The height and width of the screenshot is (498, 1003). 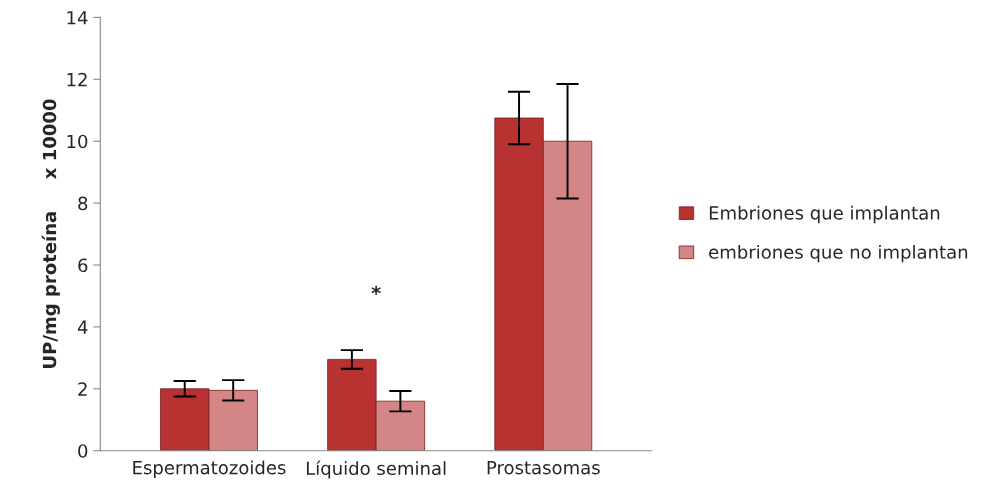 What do you see at coordinates (543, 467) in the screenshot?
I see `x-tick-label: Prostasomas` at bounding box center [543, 467].